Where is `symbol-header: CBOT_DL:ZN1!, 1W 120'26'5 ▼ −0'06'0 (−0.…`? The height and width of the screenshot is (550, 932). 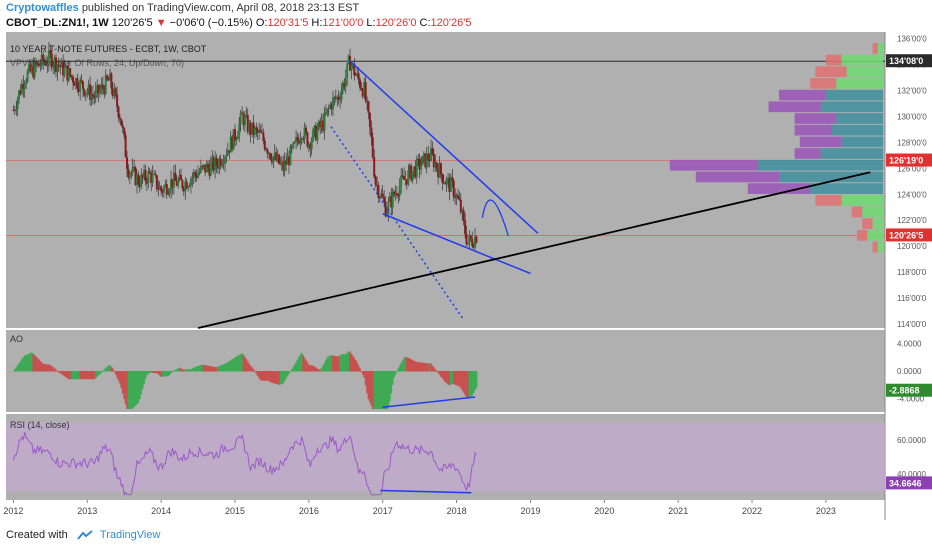 symbol-header: CBOT_DL:ZN1!, 1W 120'26'5 ▼ −0'06'0 (−0.… is located at coordinates (238, 23).